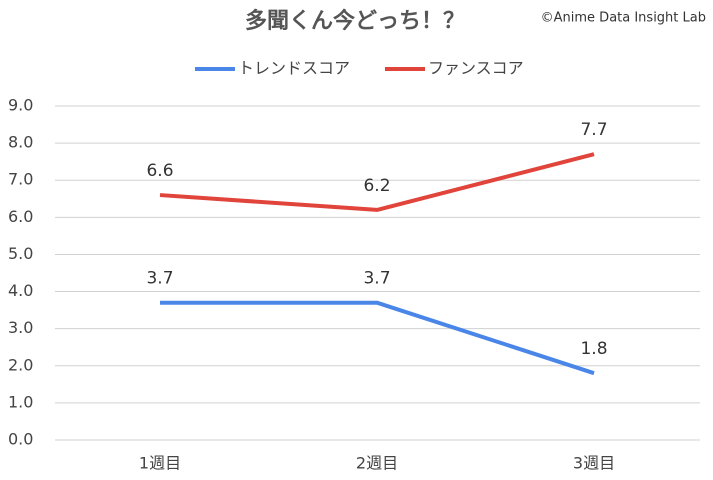 The image size is (713, 480). What do you see at coordinates (593, 130) in the screenshot?
I see `data-label: 7.7` at bounding box center [593, 130].